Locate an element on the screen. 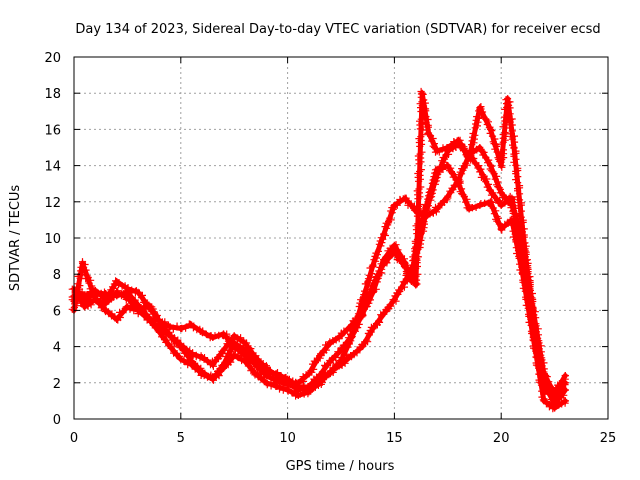 The image size is (640, 480). y-tick-label: 16 is located at coordinates (52, 130).